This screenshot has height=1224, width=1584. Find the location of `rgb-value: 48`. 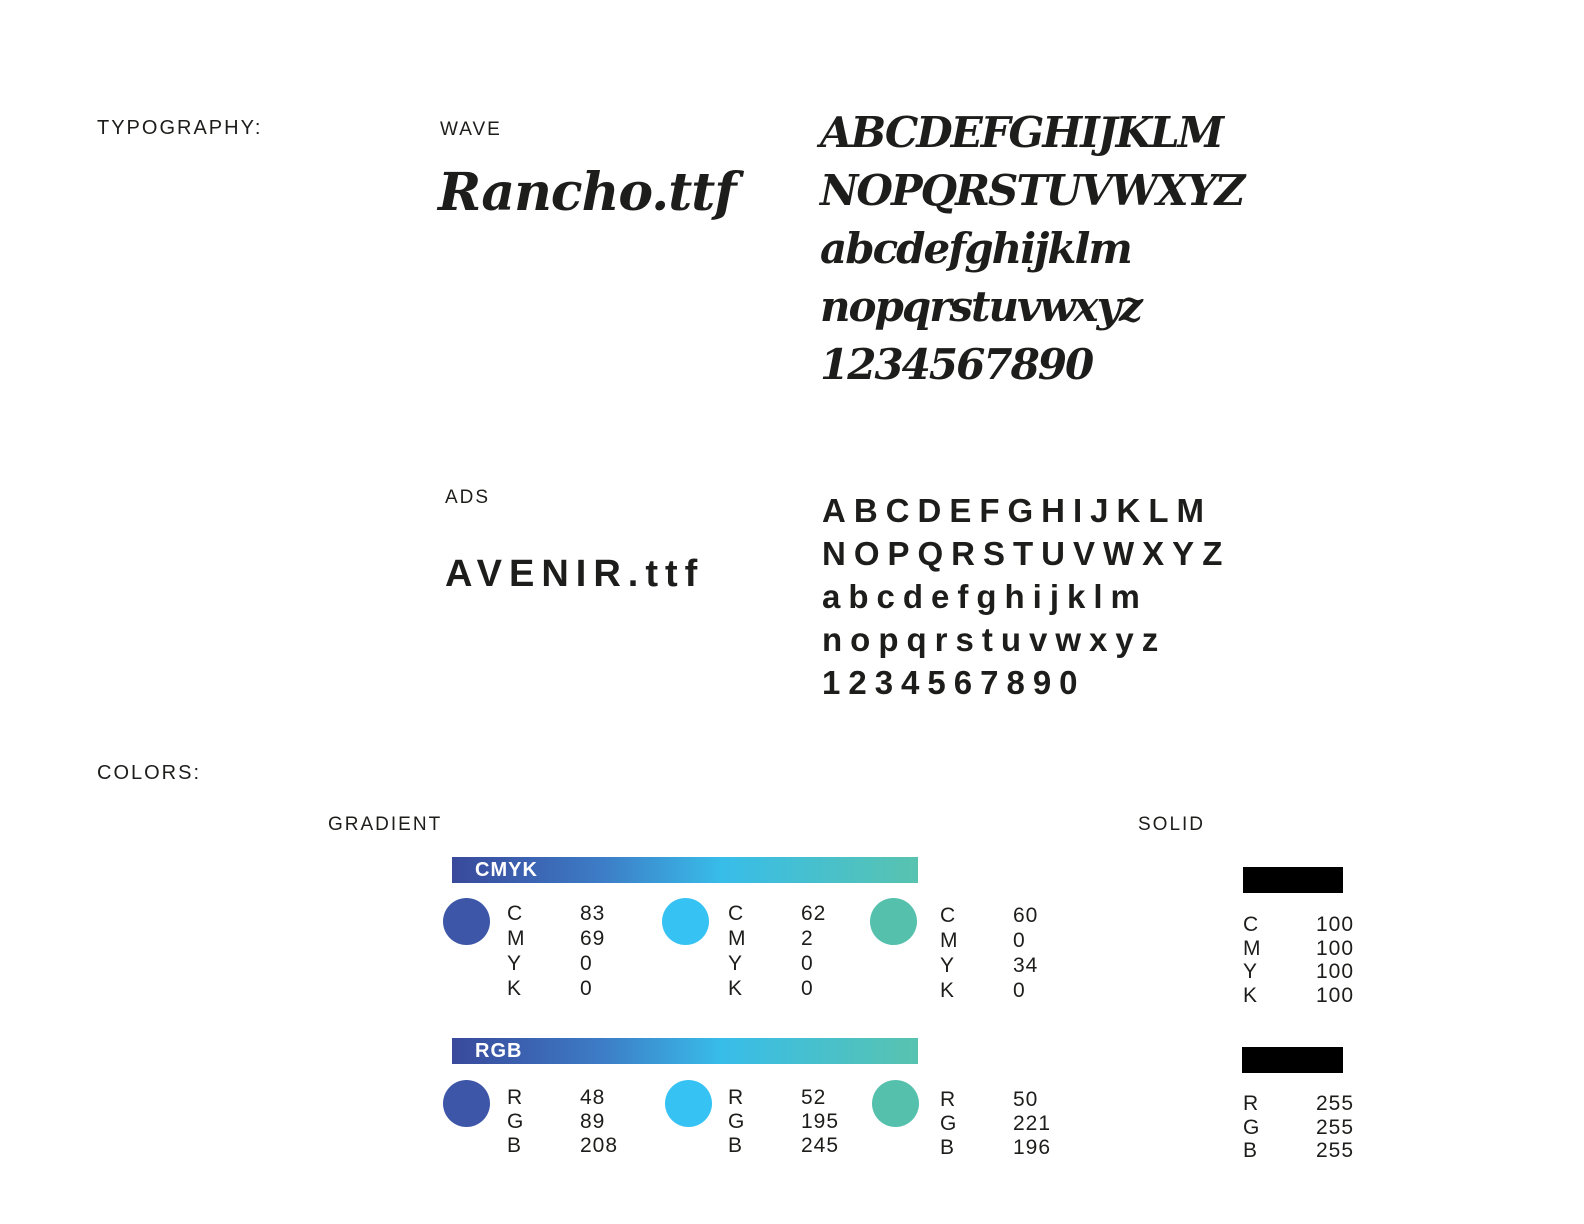

rgb-value: 48 is located at coordinates (593, 1097).